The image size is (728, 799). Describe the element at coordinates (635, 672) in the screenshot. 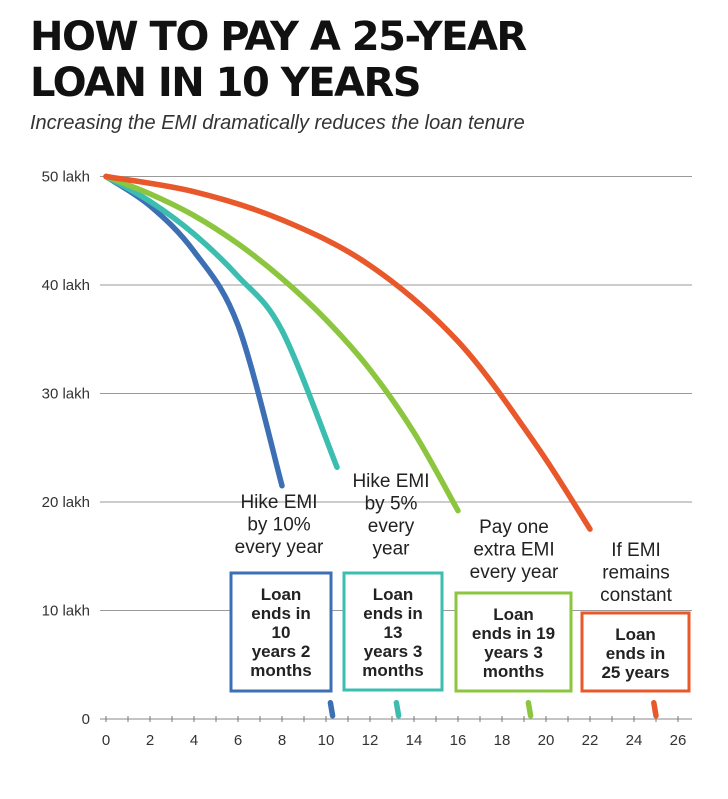

I see `box-text-constant: 25 years` at that location.